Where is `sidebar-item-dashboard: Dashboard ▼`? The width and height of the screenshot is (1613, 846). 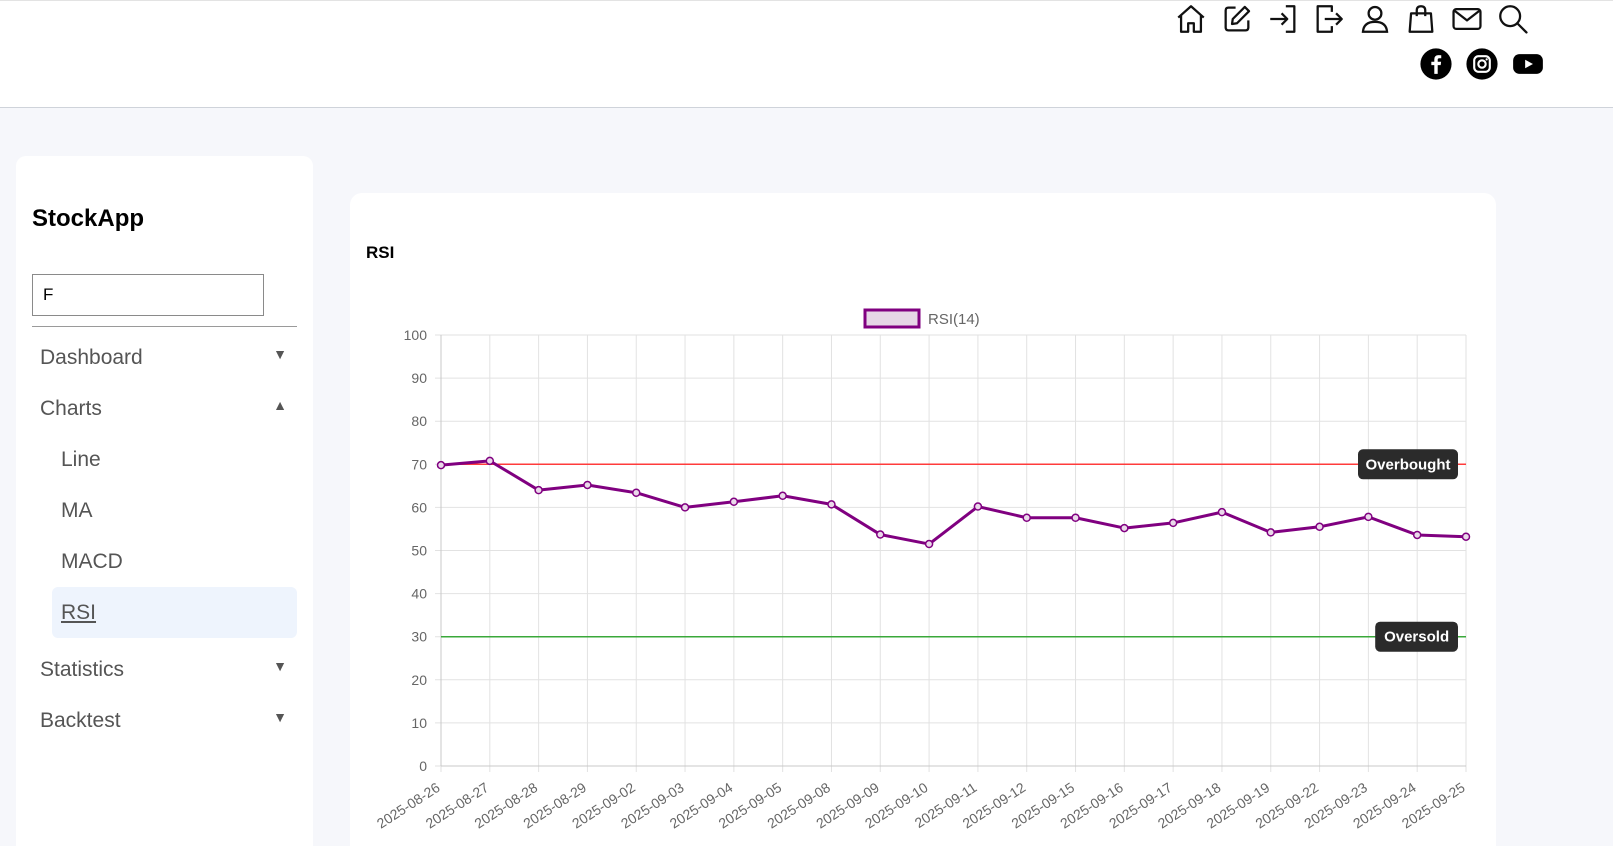 sidebar-item-dashboard: Dashboard ▼ is located at coordinates (164, 357).